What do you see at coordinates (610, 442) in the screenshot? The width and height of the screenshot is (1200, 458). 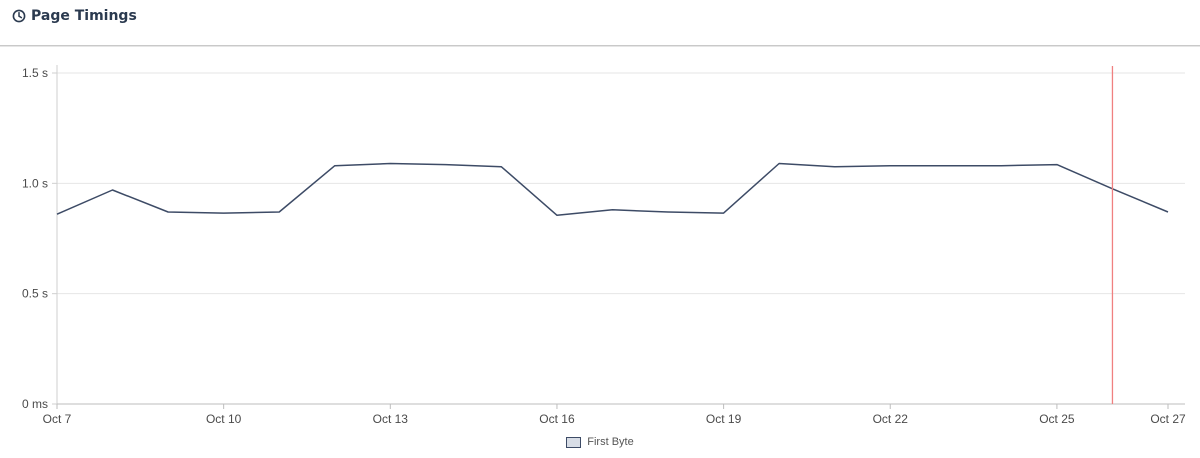 I see `legend-label-first-byte: First Byte` at bounding box center [610, 442].